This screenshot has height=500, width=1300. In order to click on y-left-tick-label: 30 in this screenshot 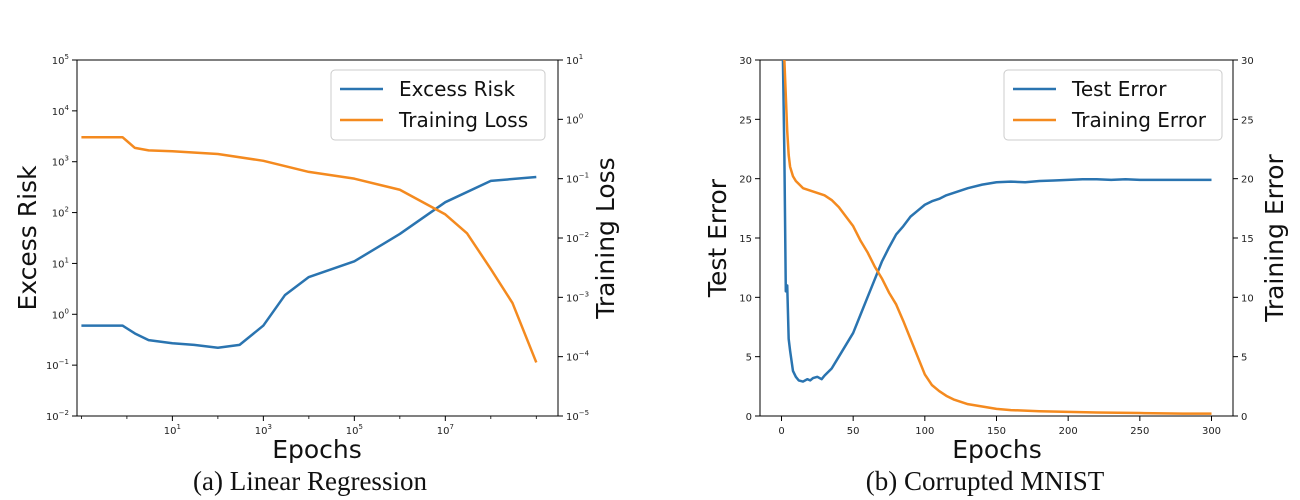, I will do `click(745, 61)`.